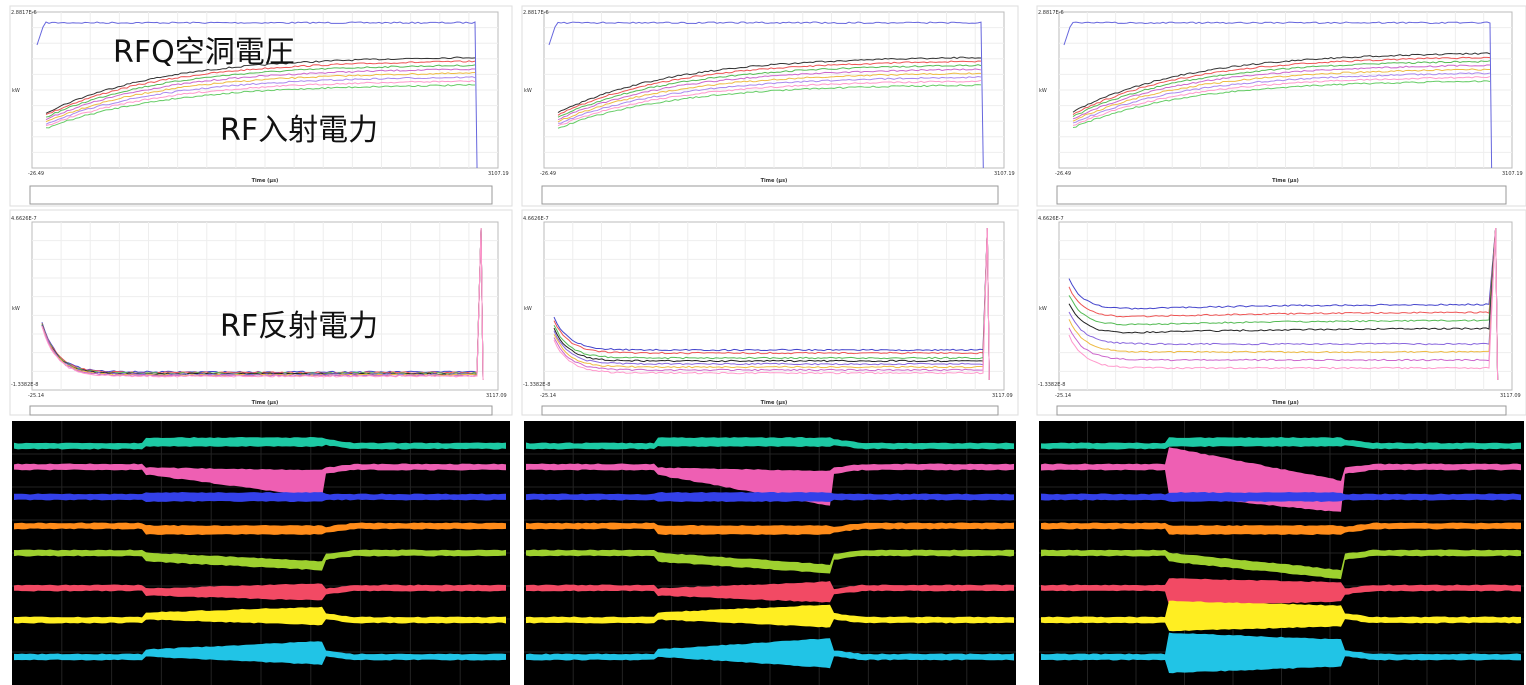  I want to click on annotation: RFQ空洞電圧, so click(204, 52).